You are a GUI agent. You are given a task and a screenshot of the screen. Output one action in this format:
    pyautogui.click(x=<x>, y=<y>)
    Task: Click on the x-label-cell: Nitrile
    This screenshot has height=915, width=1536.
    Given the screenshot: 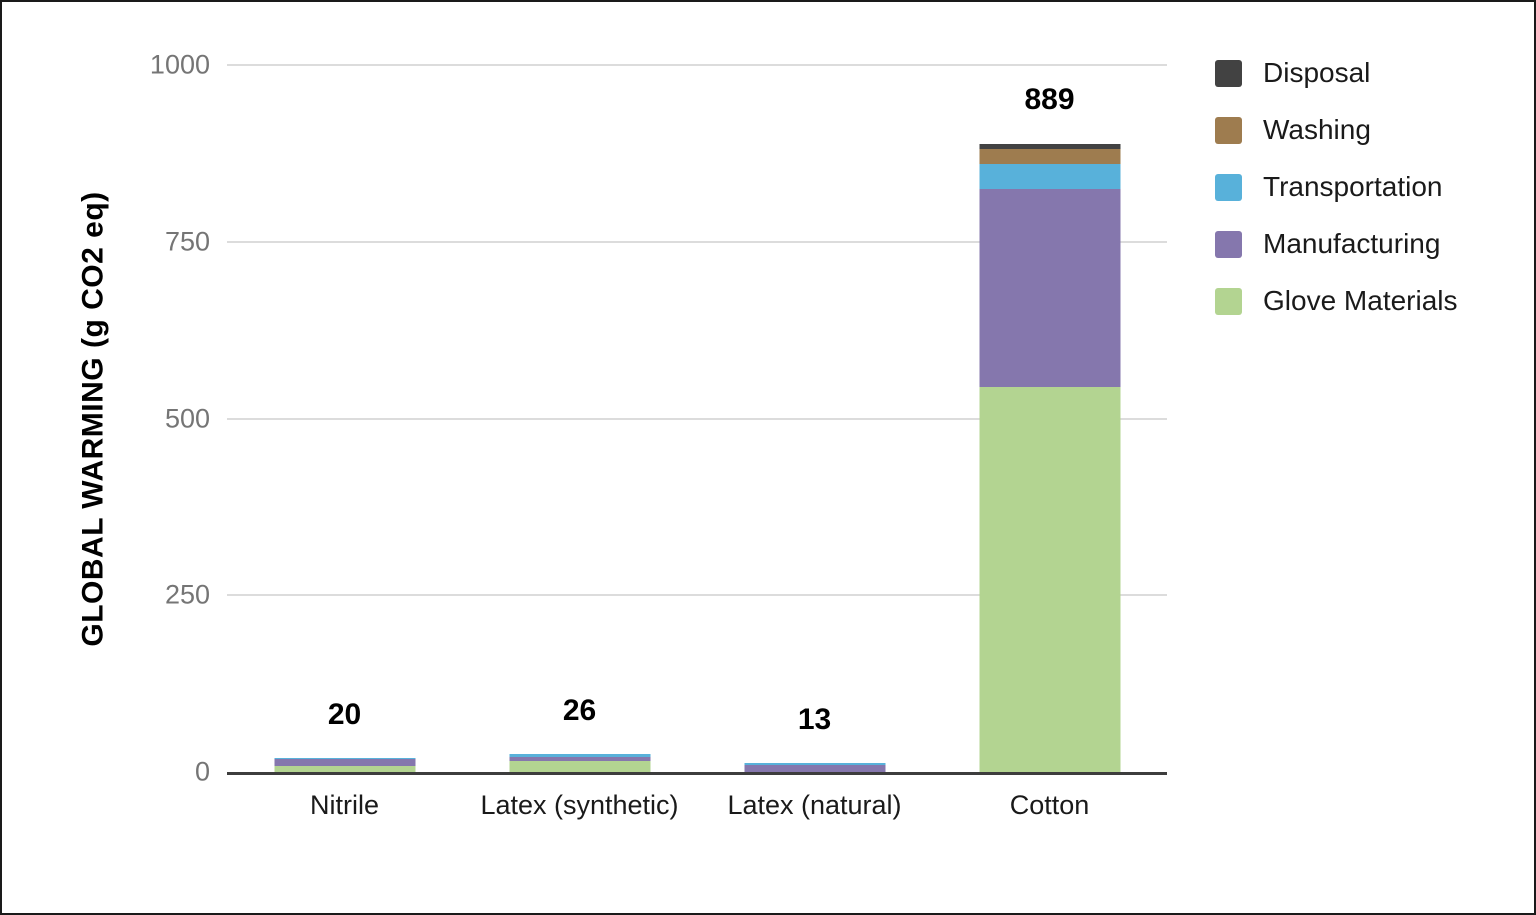 What is the action you would take?
    pyautogui.click(x=344, y=805)
    